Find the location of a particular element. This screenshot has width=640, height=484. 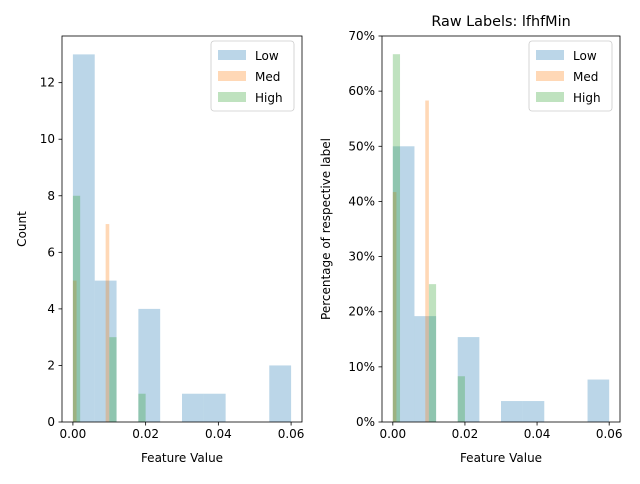

y-tick-label: 70% is located at coordinates (361, 36).